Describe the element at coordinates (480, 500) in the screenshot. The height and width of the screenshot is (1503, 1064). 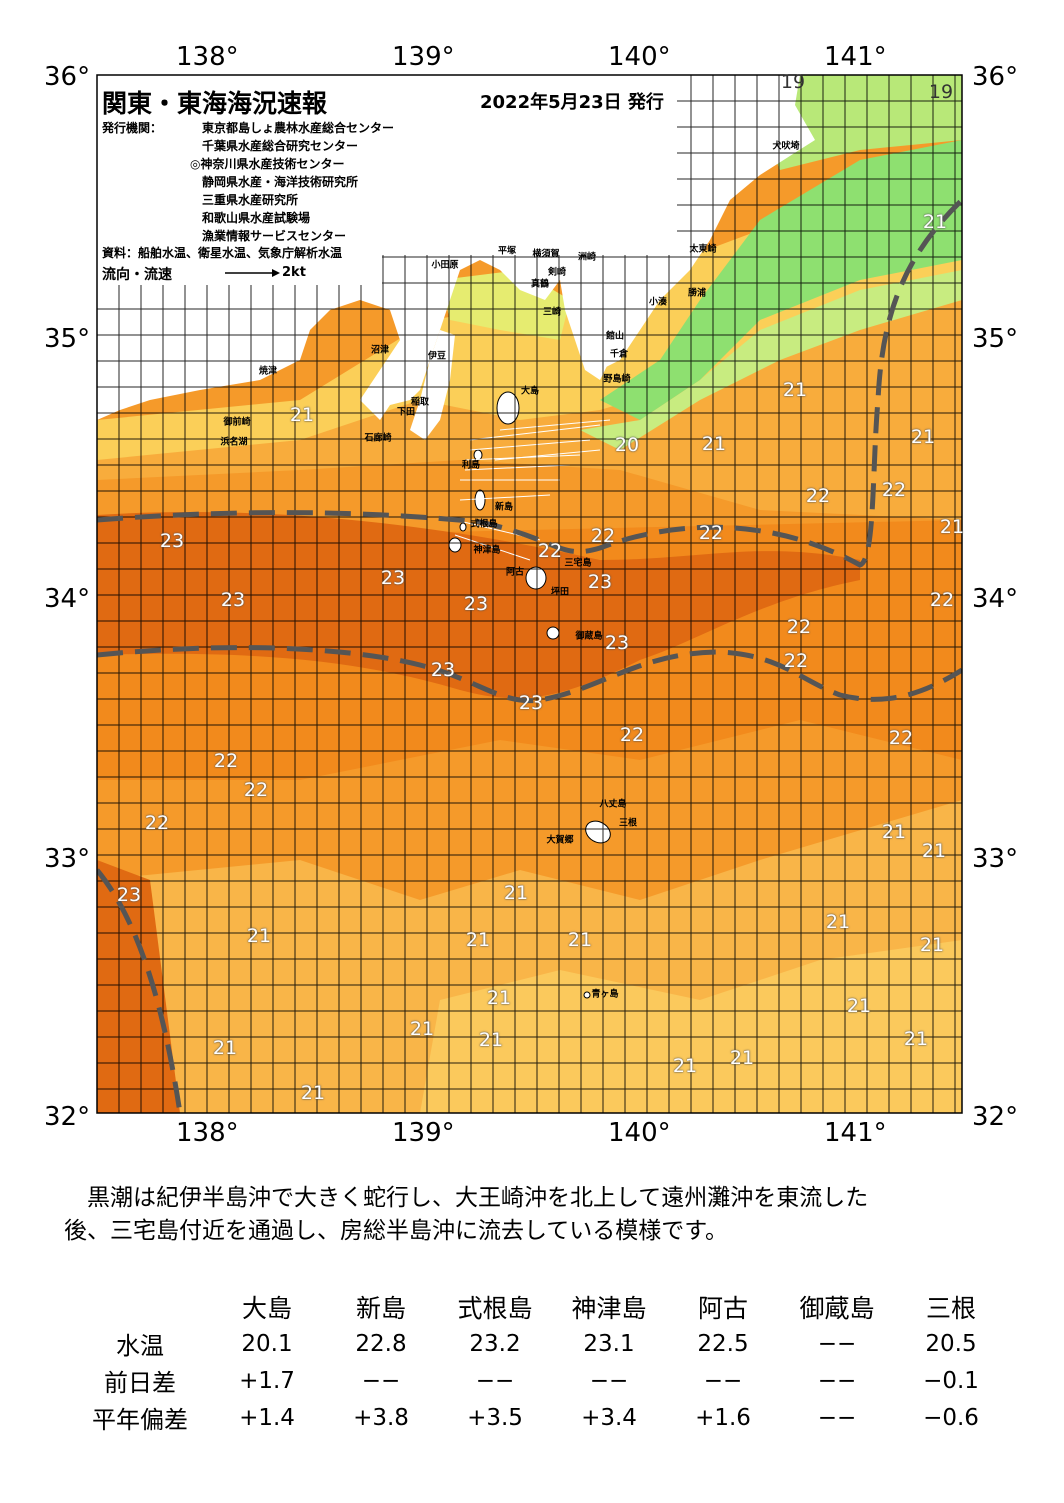
I see `island-niijima` at that location.